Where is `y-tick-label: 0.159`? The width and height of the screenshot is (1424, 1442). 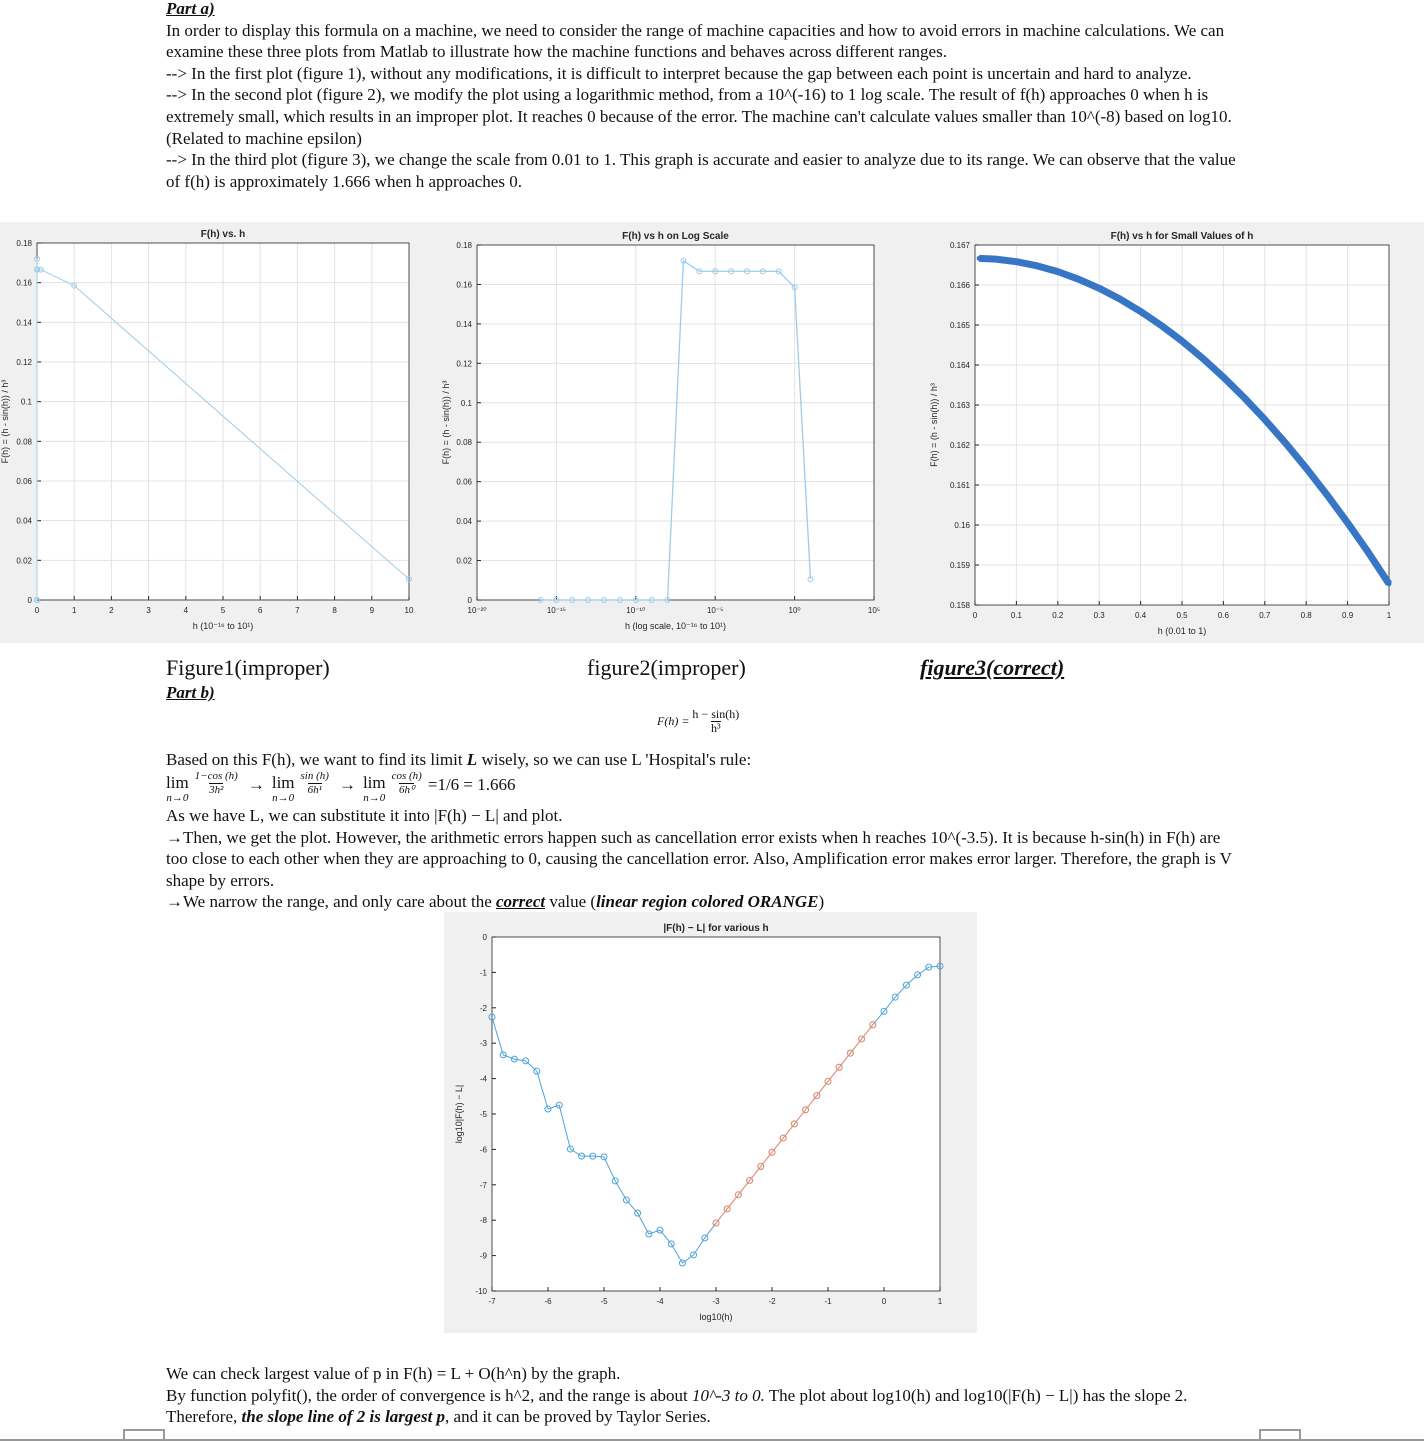
y-tick-label: 0.159 is located at coordinates (960, 565).